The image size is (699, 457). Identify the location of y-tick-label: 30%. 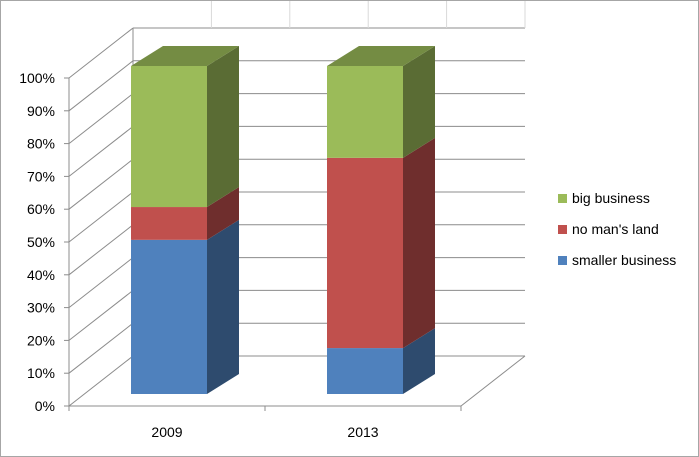
(41, 308).